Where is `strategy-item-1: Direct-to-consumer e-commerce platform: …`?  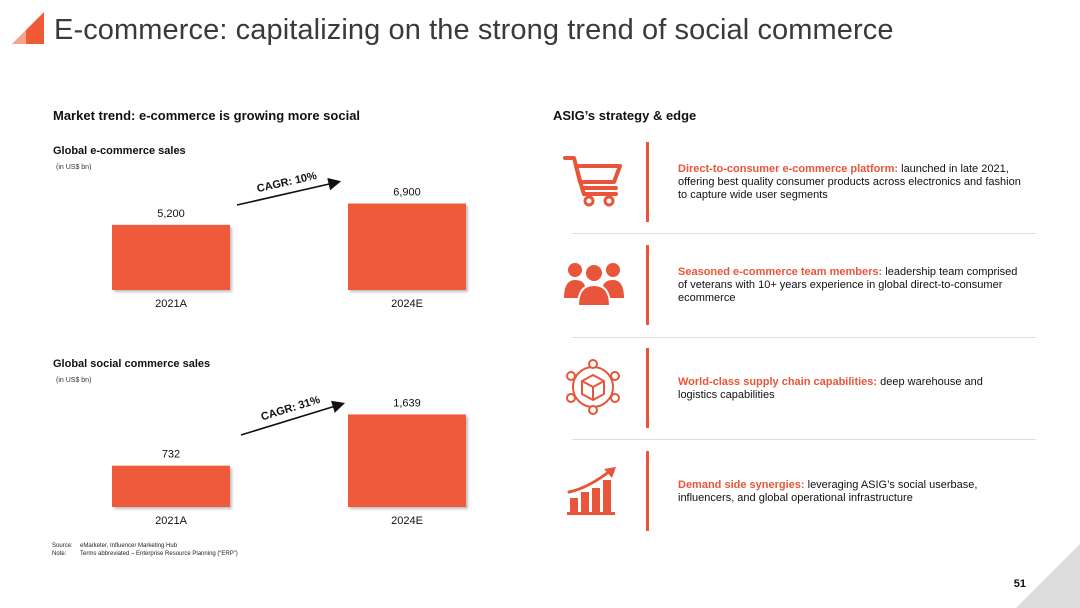
strategy-item-1: Direct-to-consumer e-commerce platform: … is located at coordinates (849, 182).